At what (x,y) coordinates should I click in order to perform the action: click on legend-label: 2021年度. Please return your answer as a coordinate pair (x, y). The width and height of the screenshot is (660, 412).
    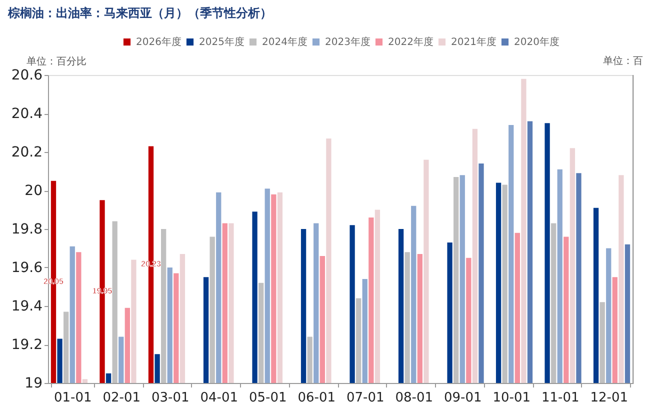
    Looking at the image, I should click on (473, 42).